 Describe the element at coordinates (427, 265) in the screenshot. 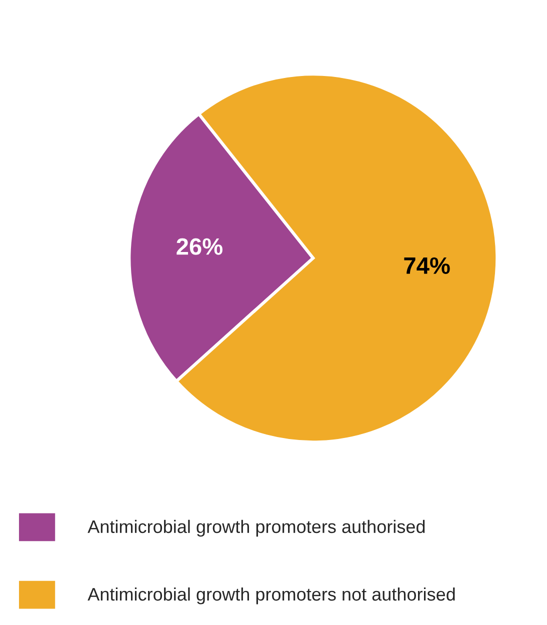

I see `data-label: 74%` at that location.